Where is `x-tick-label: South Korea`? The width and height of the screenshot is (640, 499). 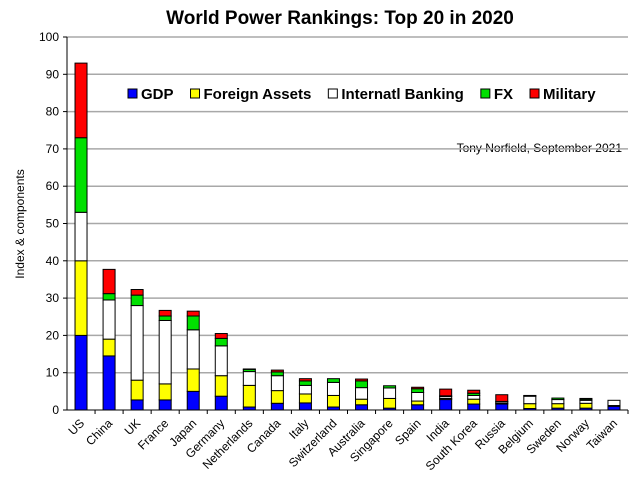 x-tick-label: South Korea is located at coordinates (451, 444).